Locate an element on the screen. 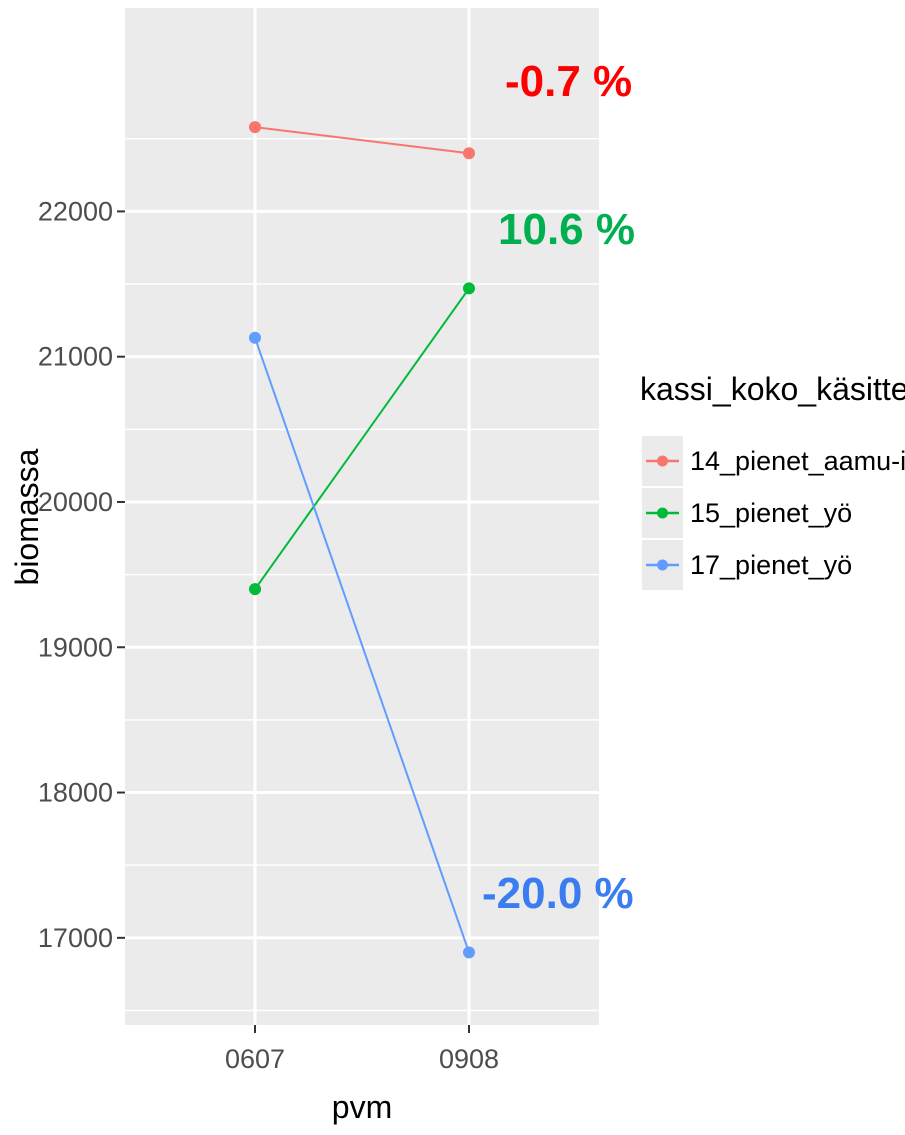 The height and width of the screenshot is (1135, 905). y-tick-label: 20000 is located at coordinates (75, 502).